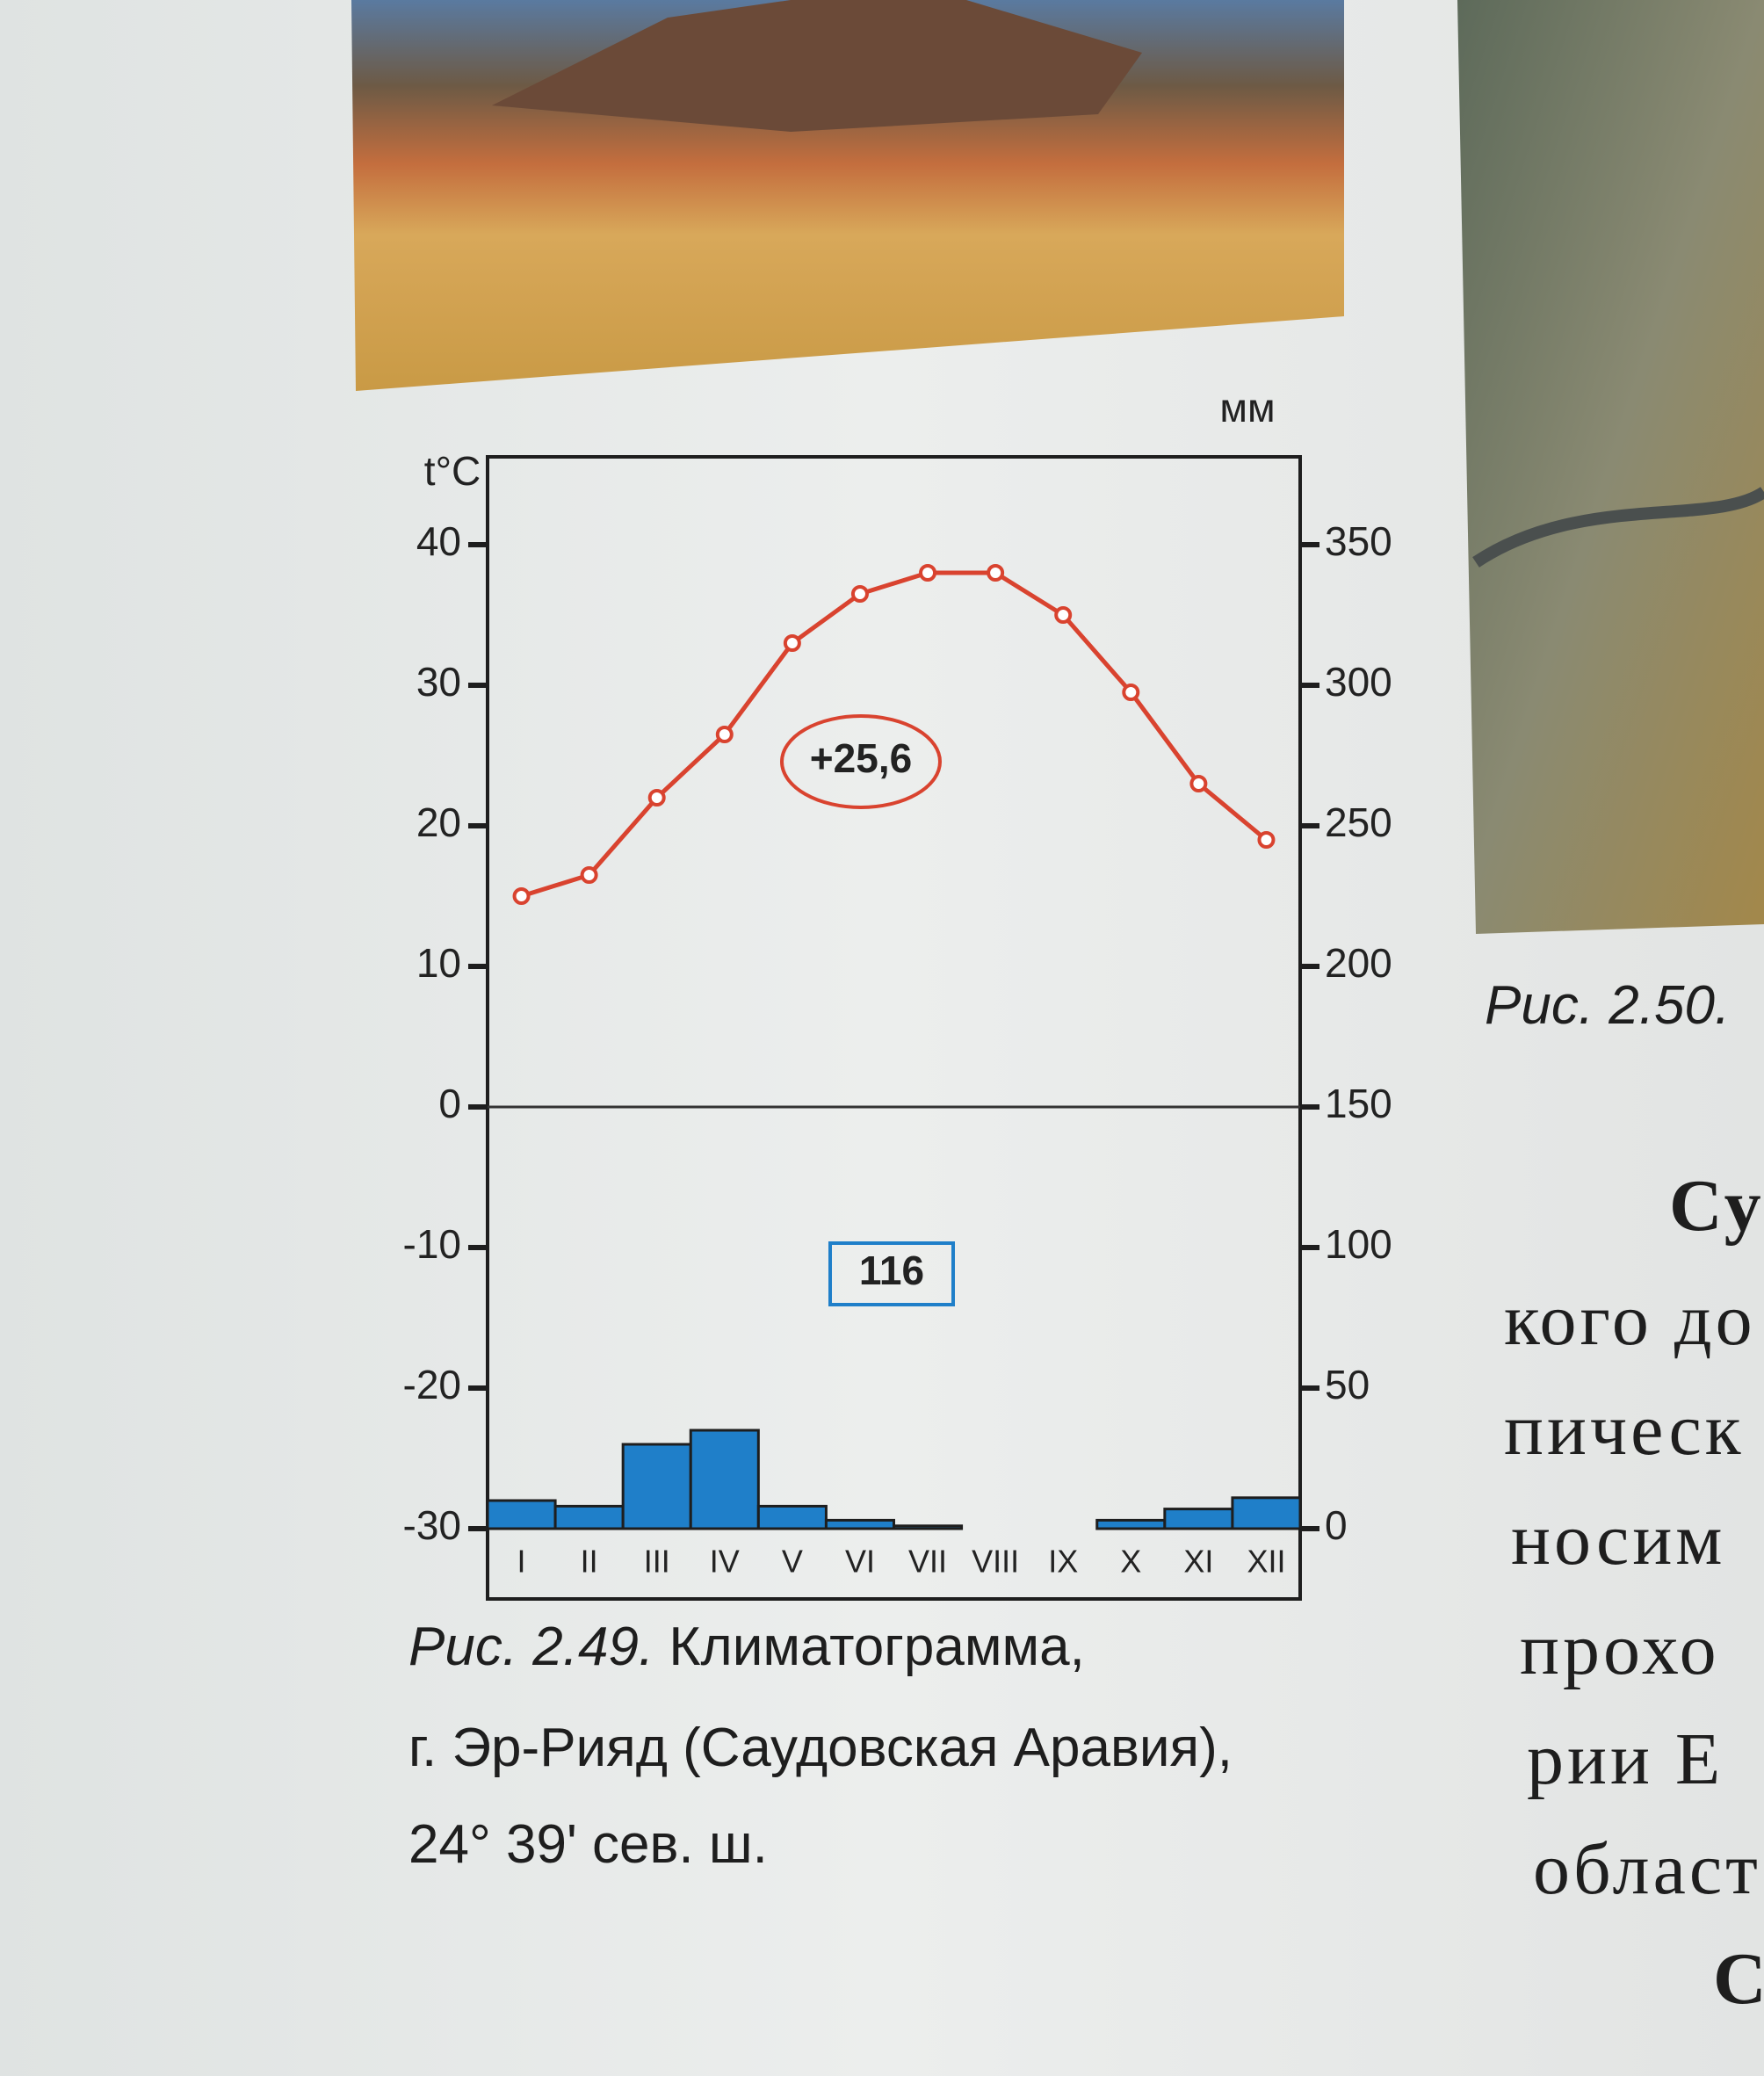 The image size is (1764, 2076). I want to click on x-tick-label: V, so click(793, 1562).